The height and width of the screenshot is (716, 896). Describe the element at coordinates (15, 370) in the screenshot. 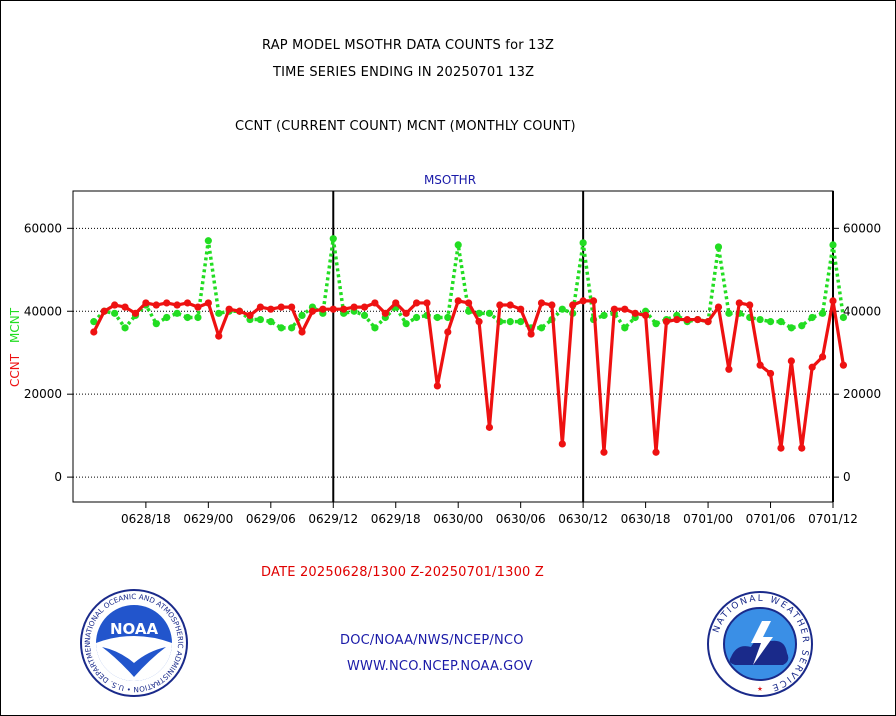

I see `y-axis-label-ccnt: CCNT` at that location.